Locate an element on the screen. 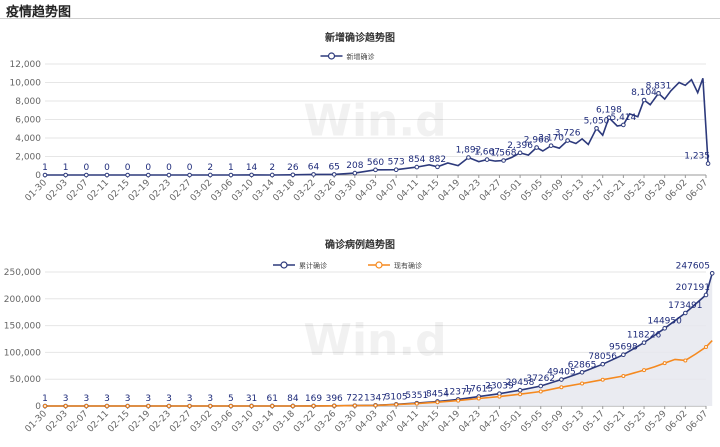 The width and height of the screenshot is (720, 447). x-tick-label: 03-22 is located at coordinates (305, 191).